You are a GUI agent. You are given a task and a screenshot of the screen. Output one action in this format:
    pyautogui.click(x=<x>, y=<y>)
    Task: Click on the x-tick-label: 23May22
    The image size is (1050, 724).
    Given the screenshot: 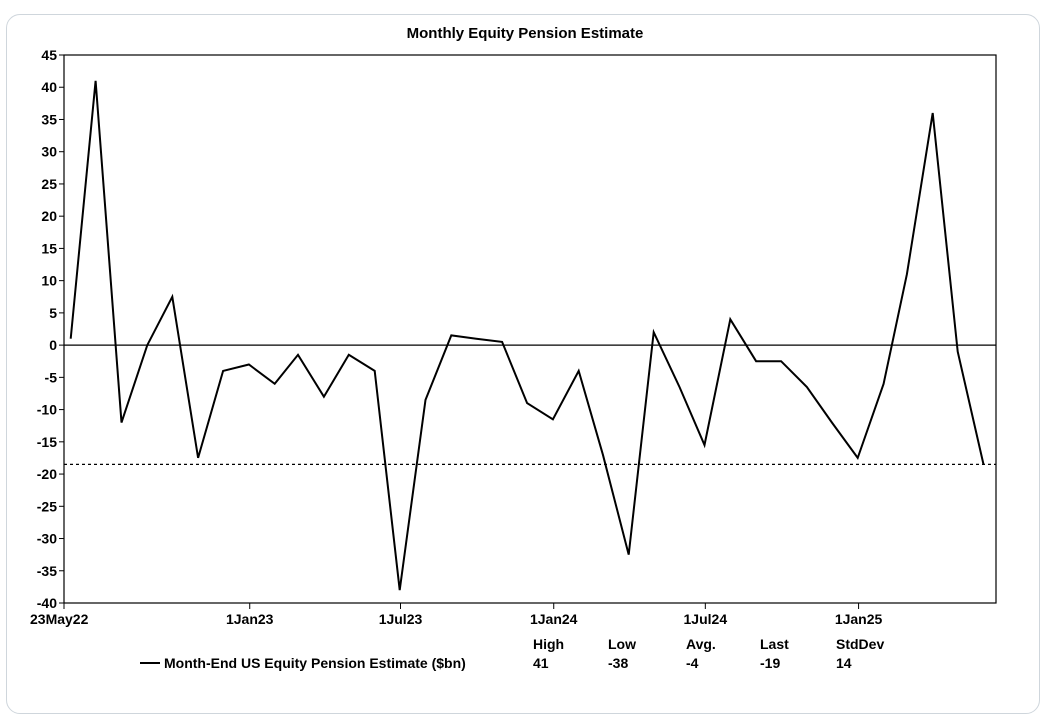 What is the action you would take?
    pyautogui.click(x=59, y=619)
    